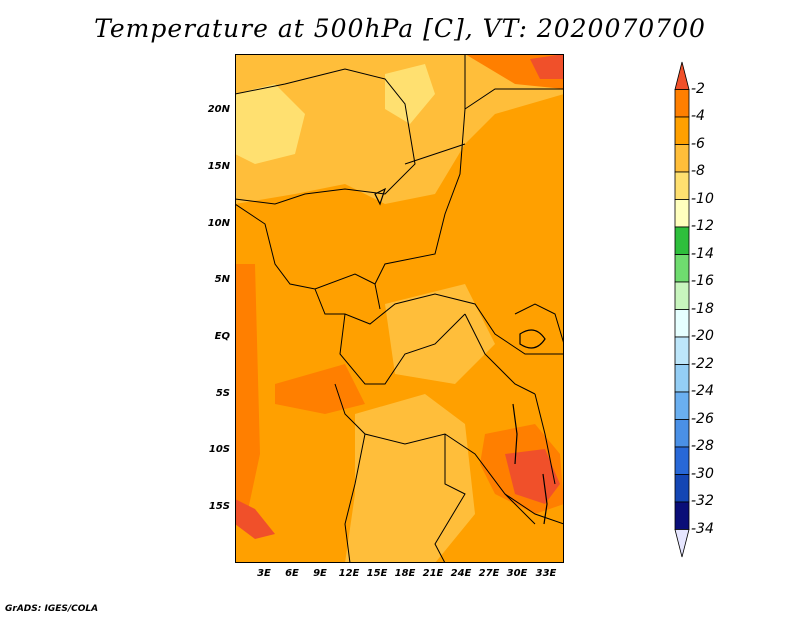  Describe the element at coordinates (546, 573) in the screenshot. I see `lon-label-33e: 33E` at that location.